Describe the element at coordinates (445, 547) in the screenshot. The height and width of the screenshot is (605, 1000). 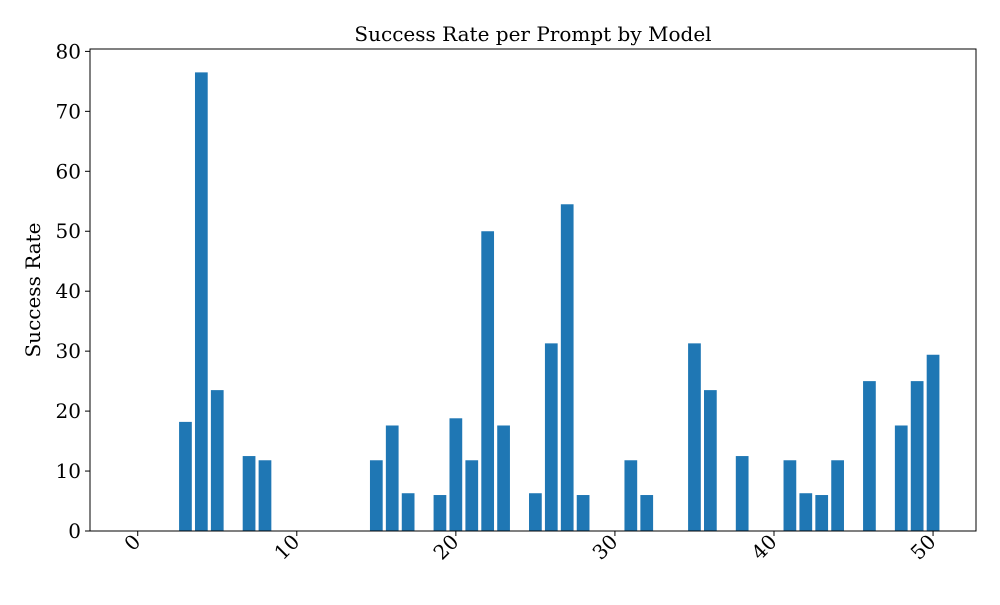
I see `x-tick-label-20: 20` at that location.